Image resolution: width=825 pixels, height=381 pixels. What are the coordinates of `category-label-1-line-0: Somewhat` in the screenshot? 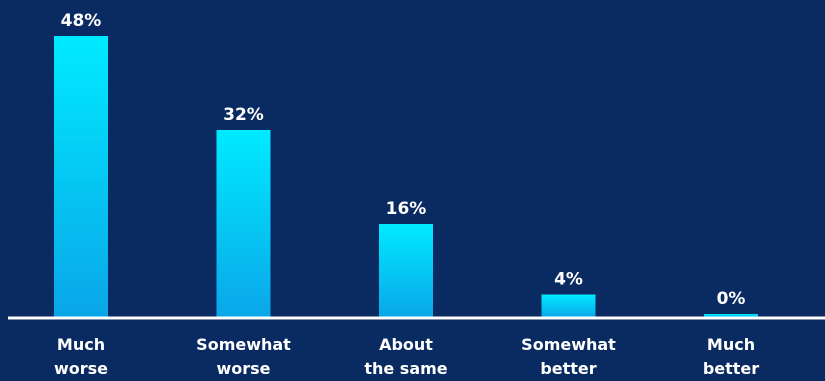 It's located at (243, 344).